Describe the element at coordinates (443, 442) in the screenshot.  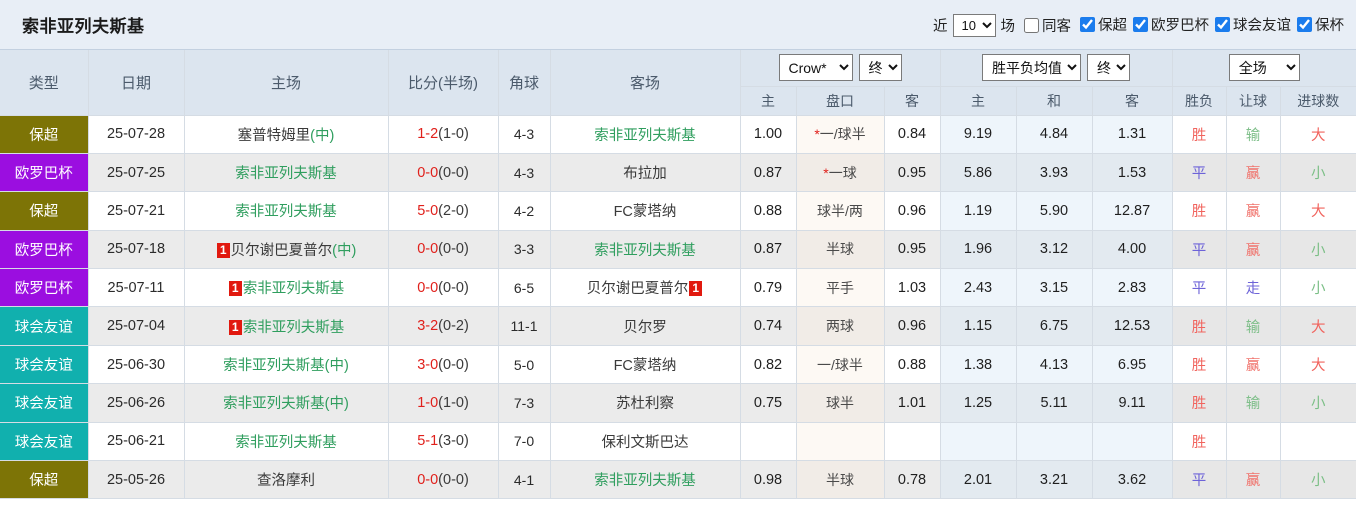
I see `score-cell: 5-1(3-0)` at that location.